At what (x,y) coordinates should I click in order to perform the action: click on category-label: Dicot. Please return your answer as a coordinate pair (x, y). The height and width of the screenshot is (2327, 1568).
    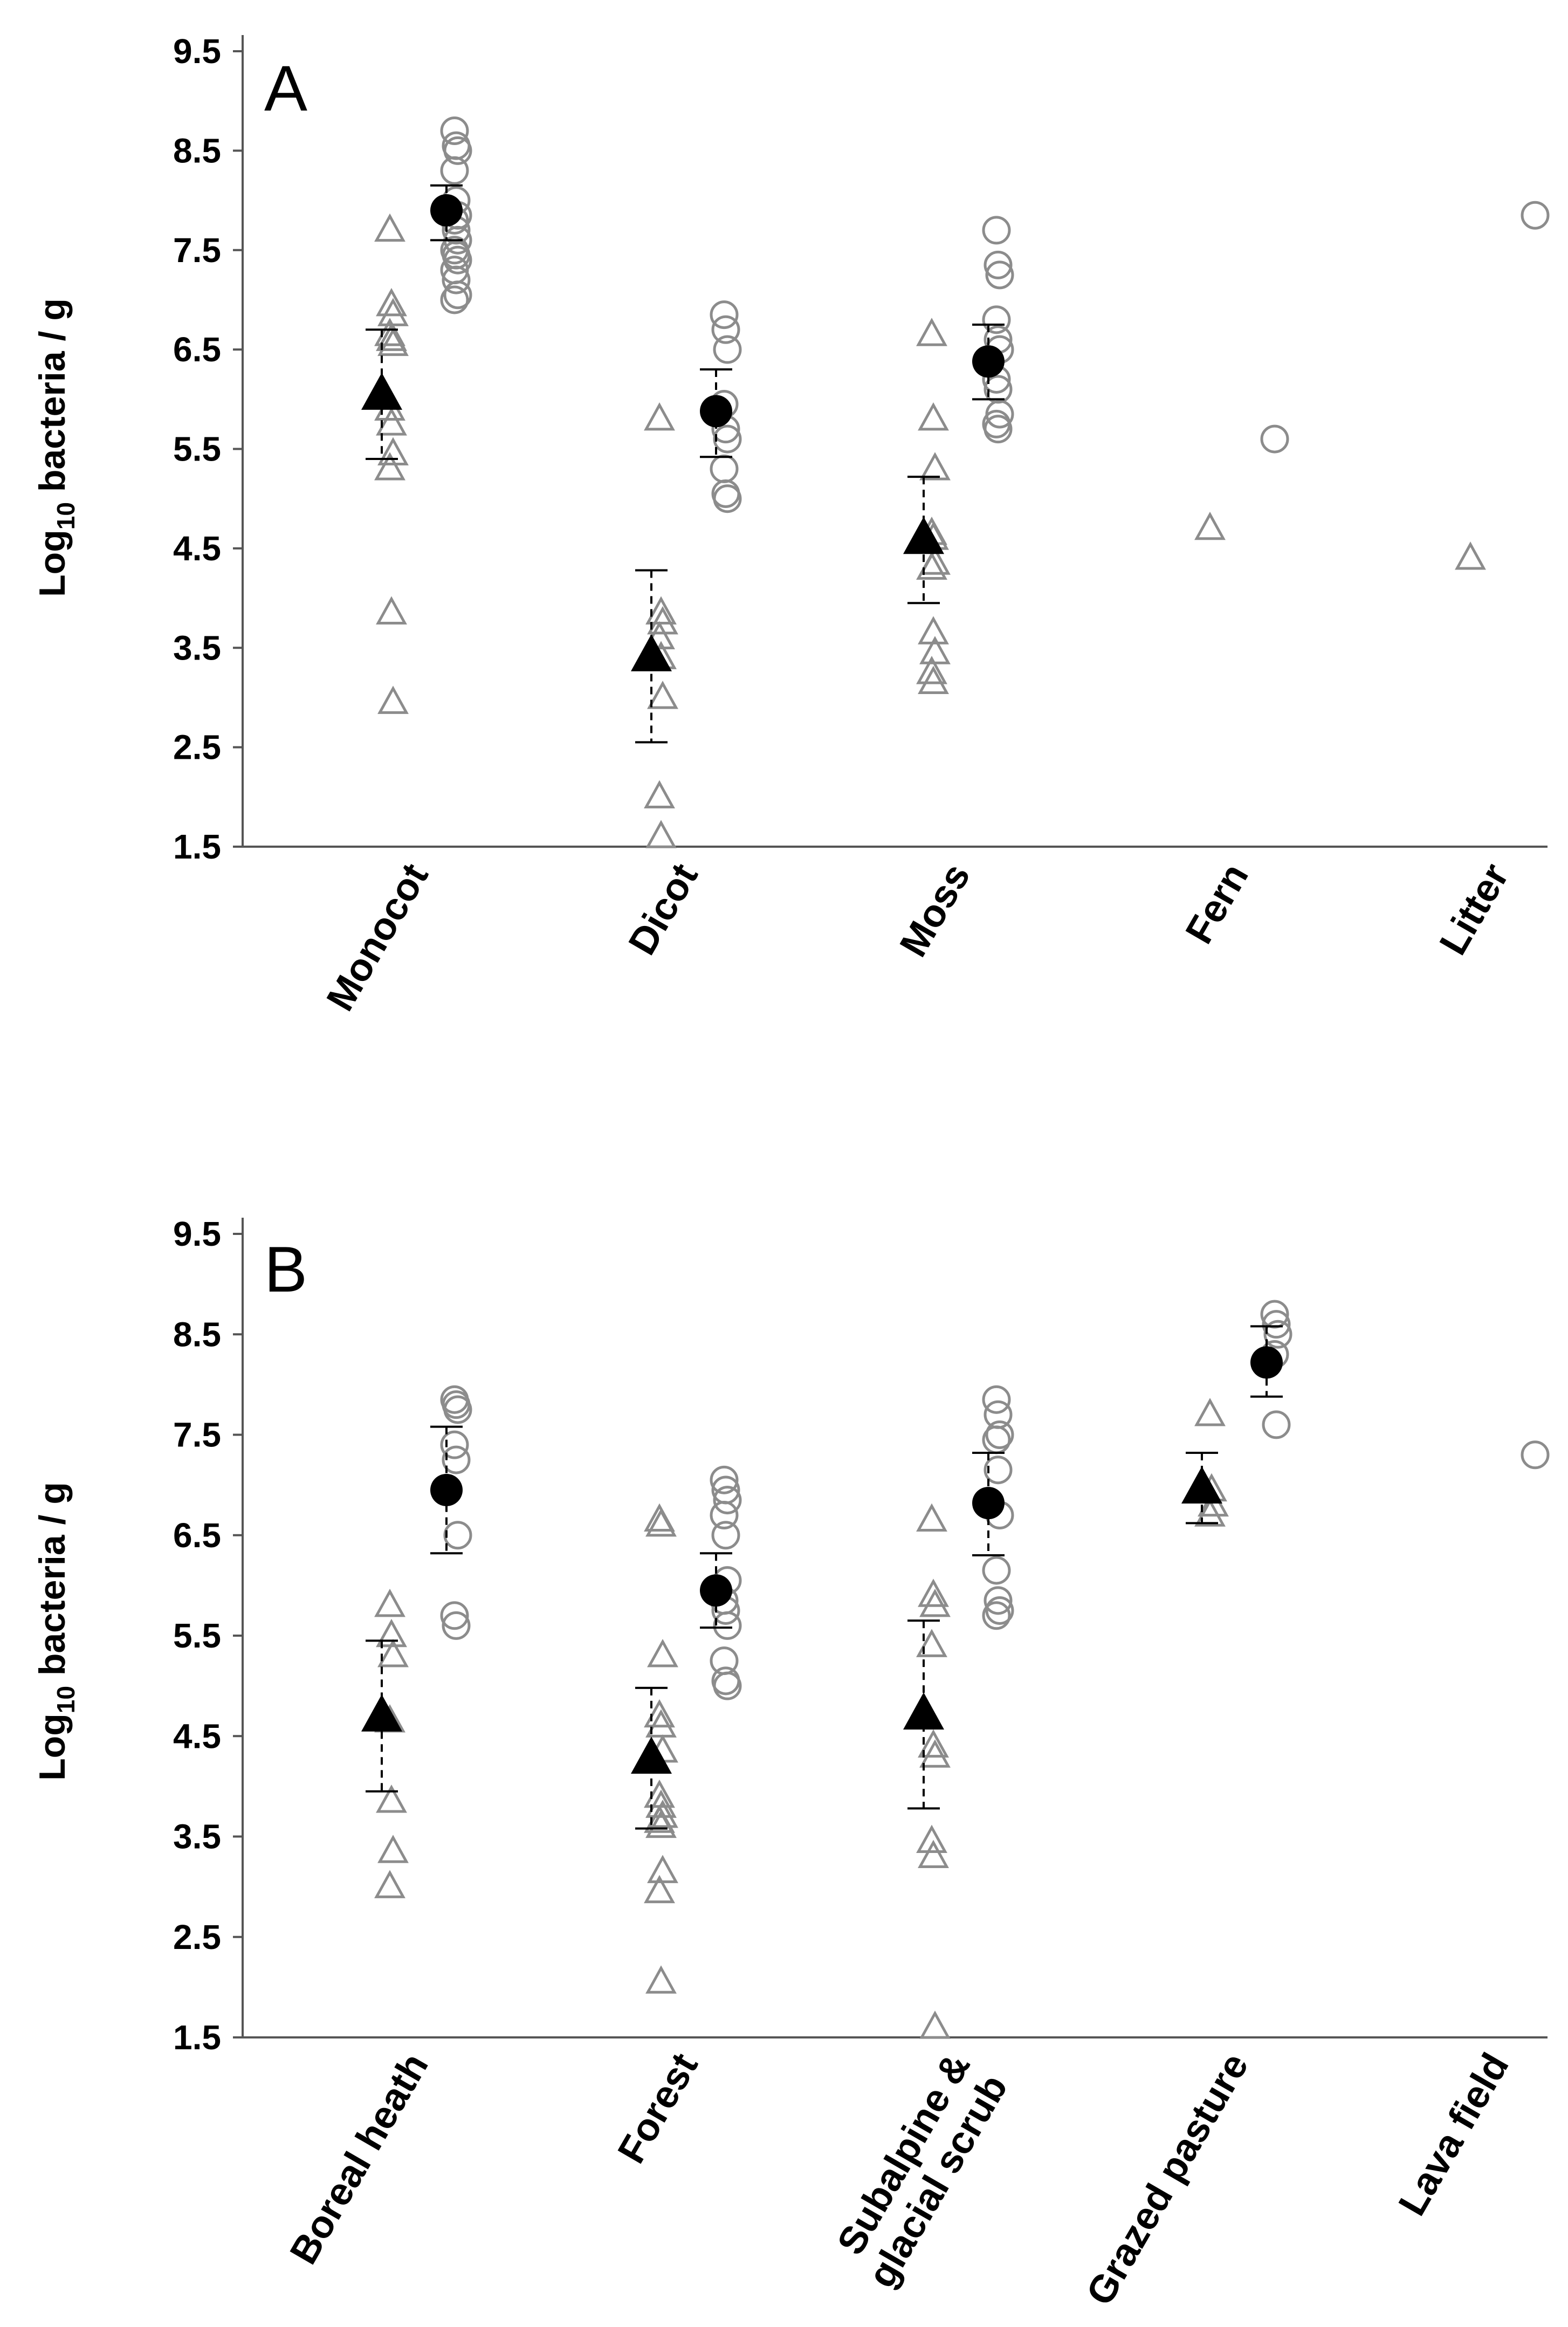
    Looking at the image, I should click on (663, 909).